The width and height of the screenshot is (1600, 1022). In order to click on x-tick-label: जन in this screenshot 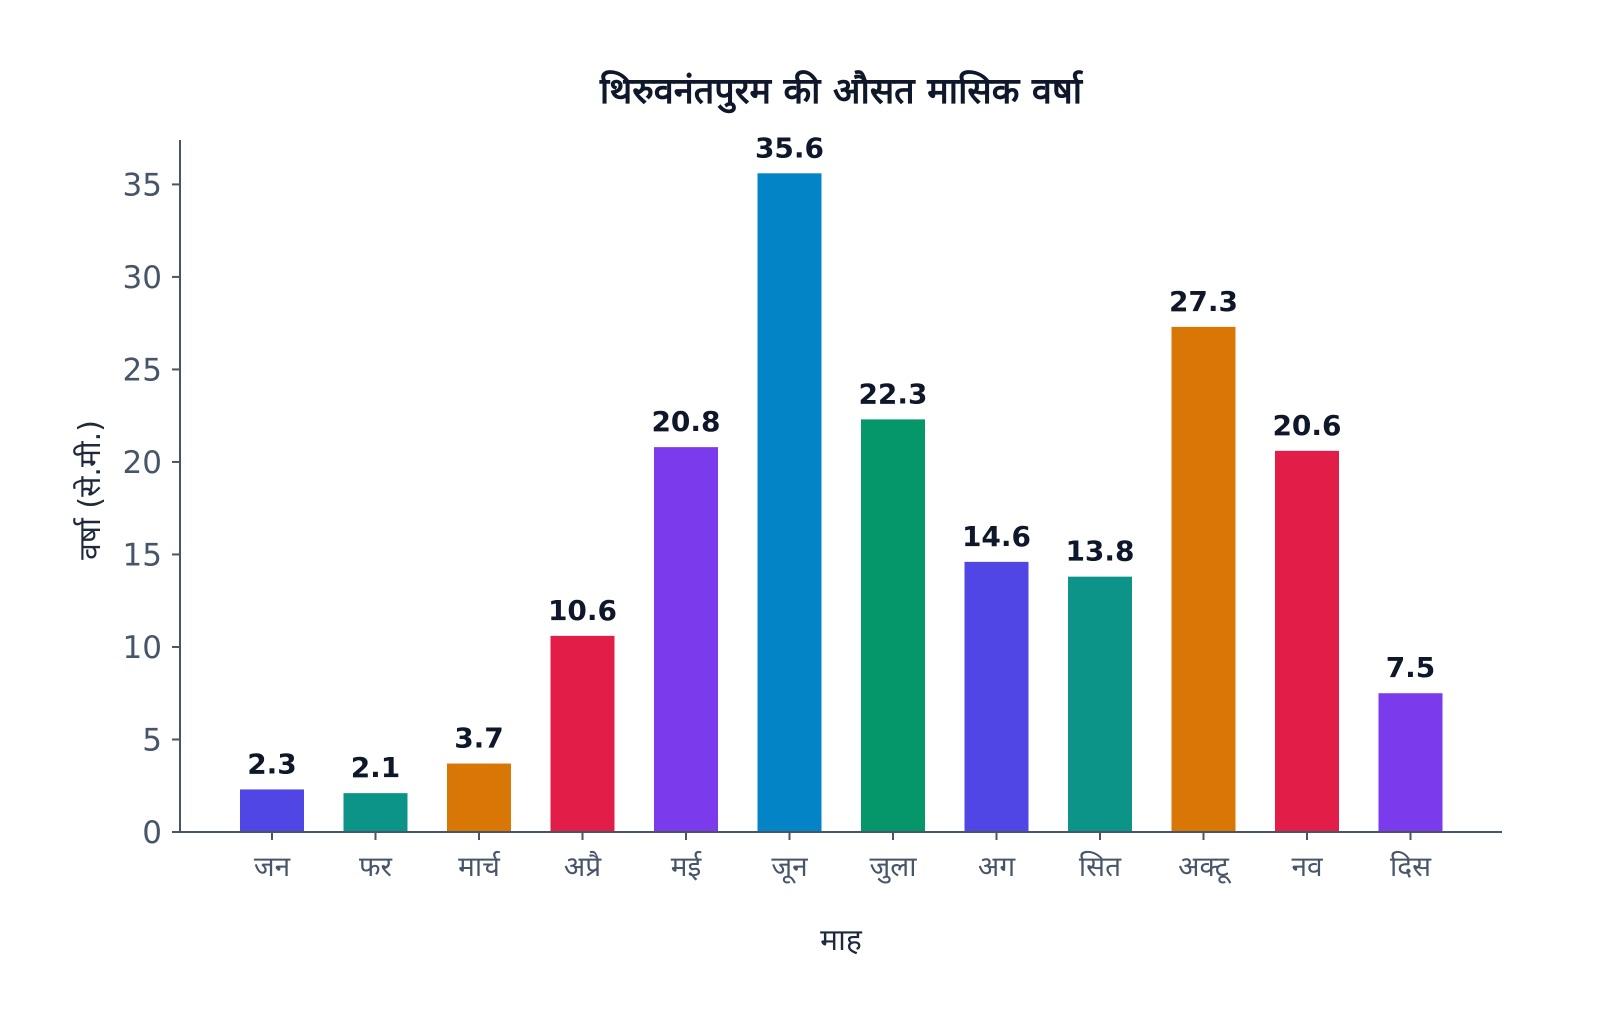, I will do `click(272, 866)`.